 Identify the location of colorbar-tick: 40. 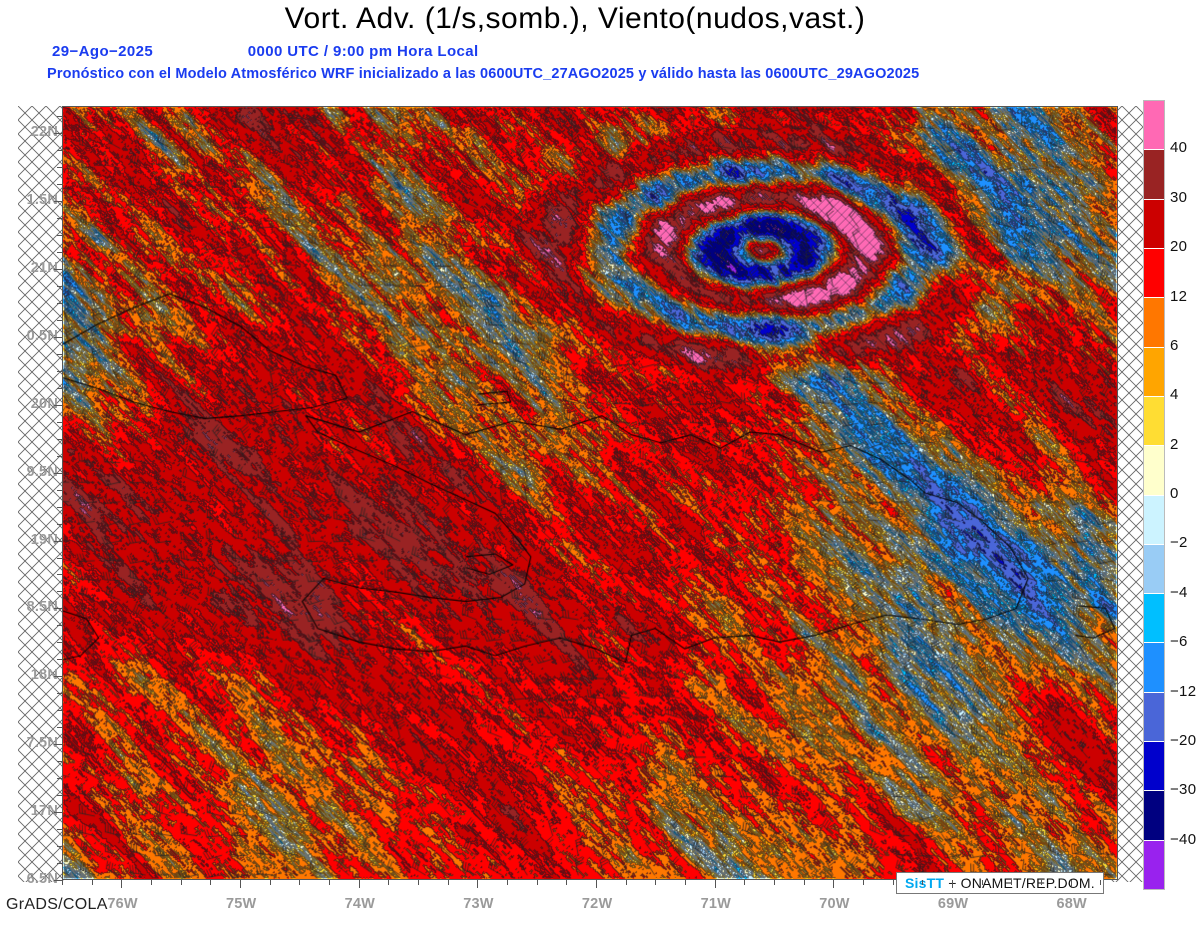
(1179, 148).